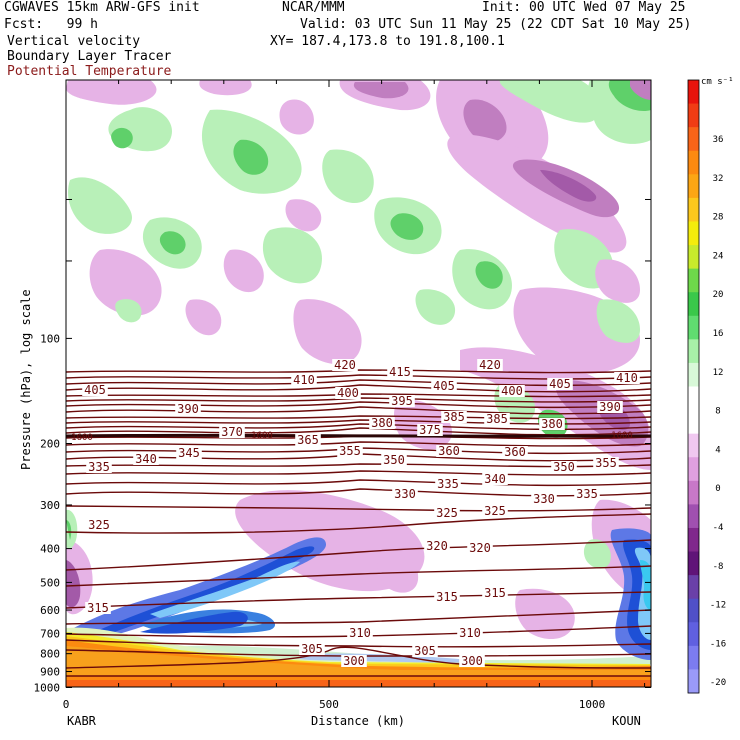 The width and height of the screenshot is (740, 740). I want to click on colorbar-label: -4, so click(718, 528).